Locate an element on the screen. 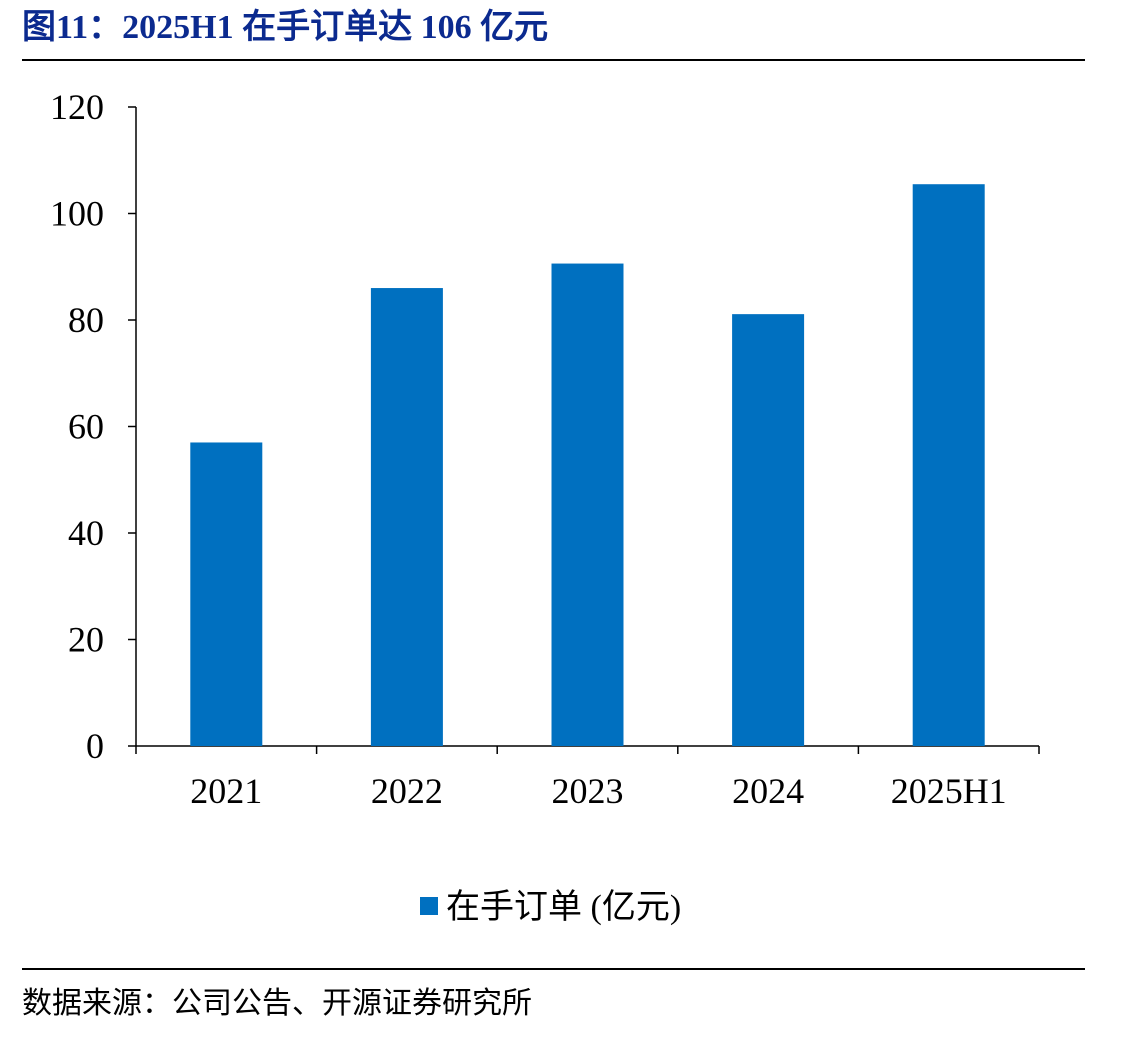 This screenshot has width=1137, height=1038. y-tick-label: 40 is located at coordinates (86, 533).